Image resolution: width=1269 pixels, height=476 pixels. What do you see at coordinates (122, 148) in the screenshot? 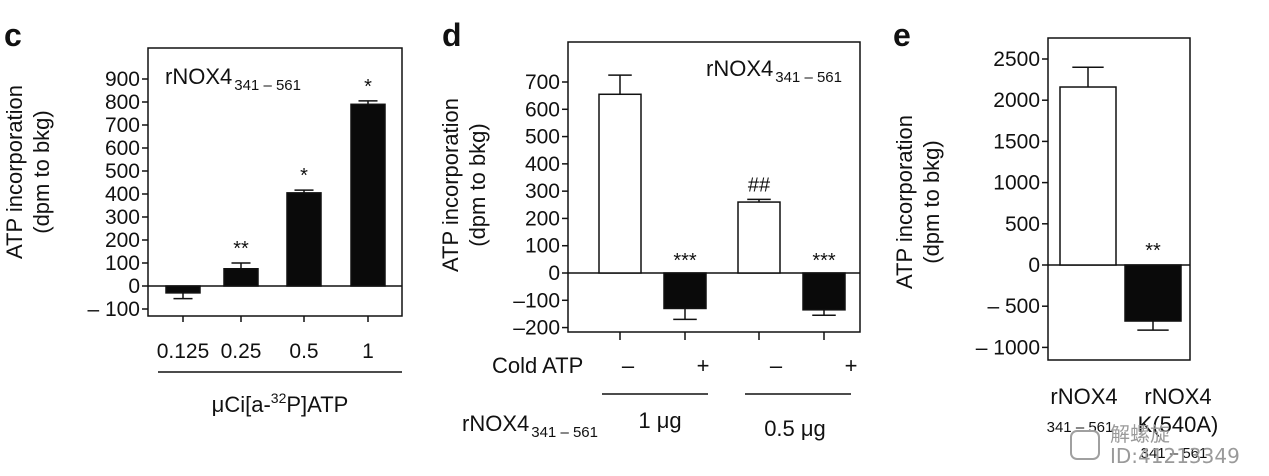
I see `panel-c-ytick-label: 600` at bounding box center [122, 148].